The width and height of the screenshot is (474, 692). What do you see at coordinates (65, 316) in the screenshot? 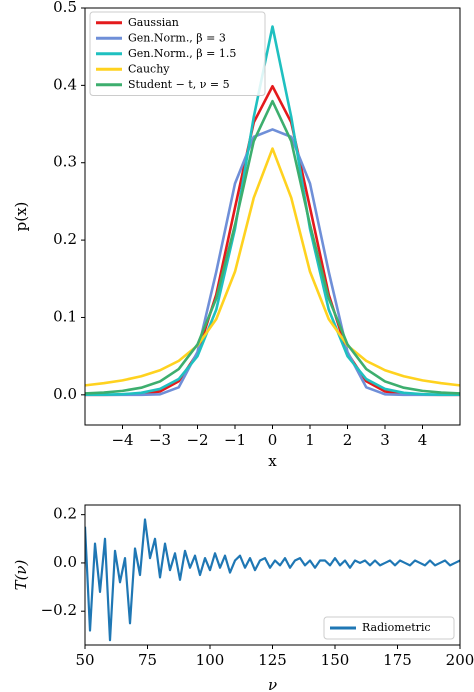
I see `y-tick-label: 0.1` at bounding box center [65, 316].